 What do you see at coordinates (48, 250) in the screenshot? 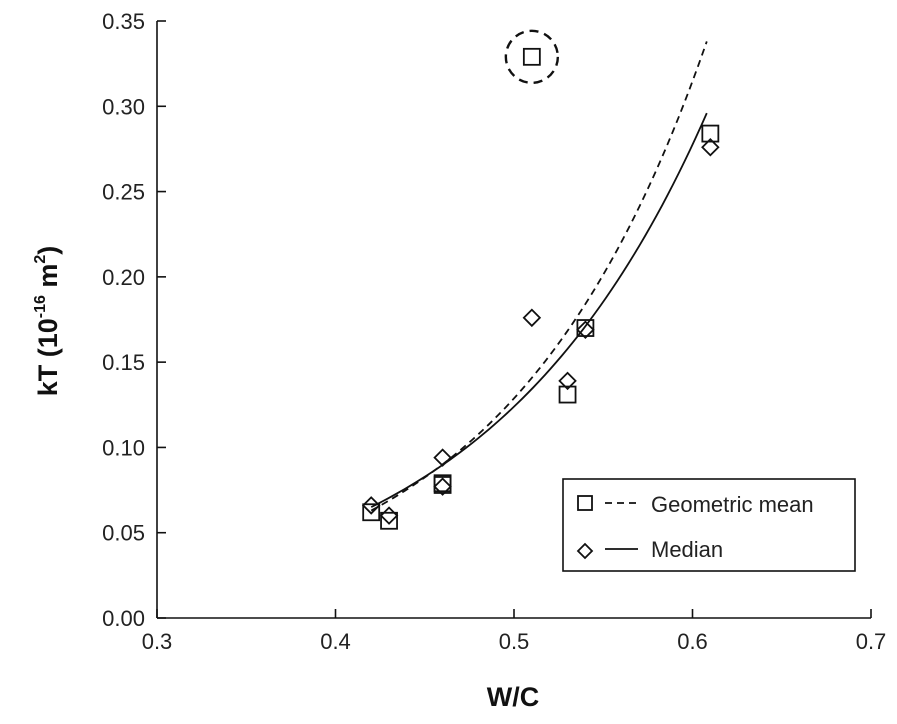
I see `y-axis-title-suffix: )` at bounding box center [48, 250].